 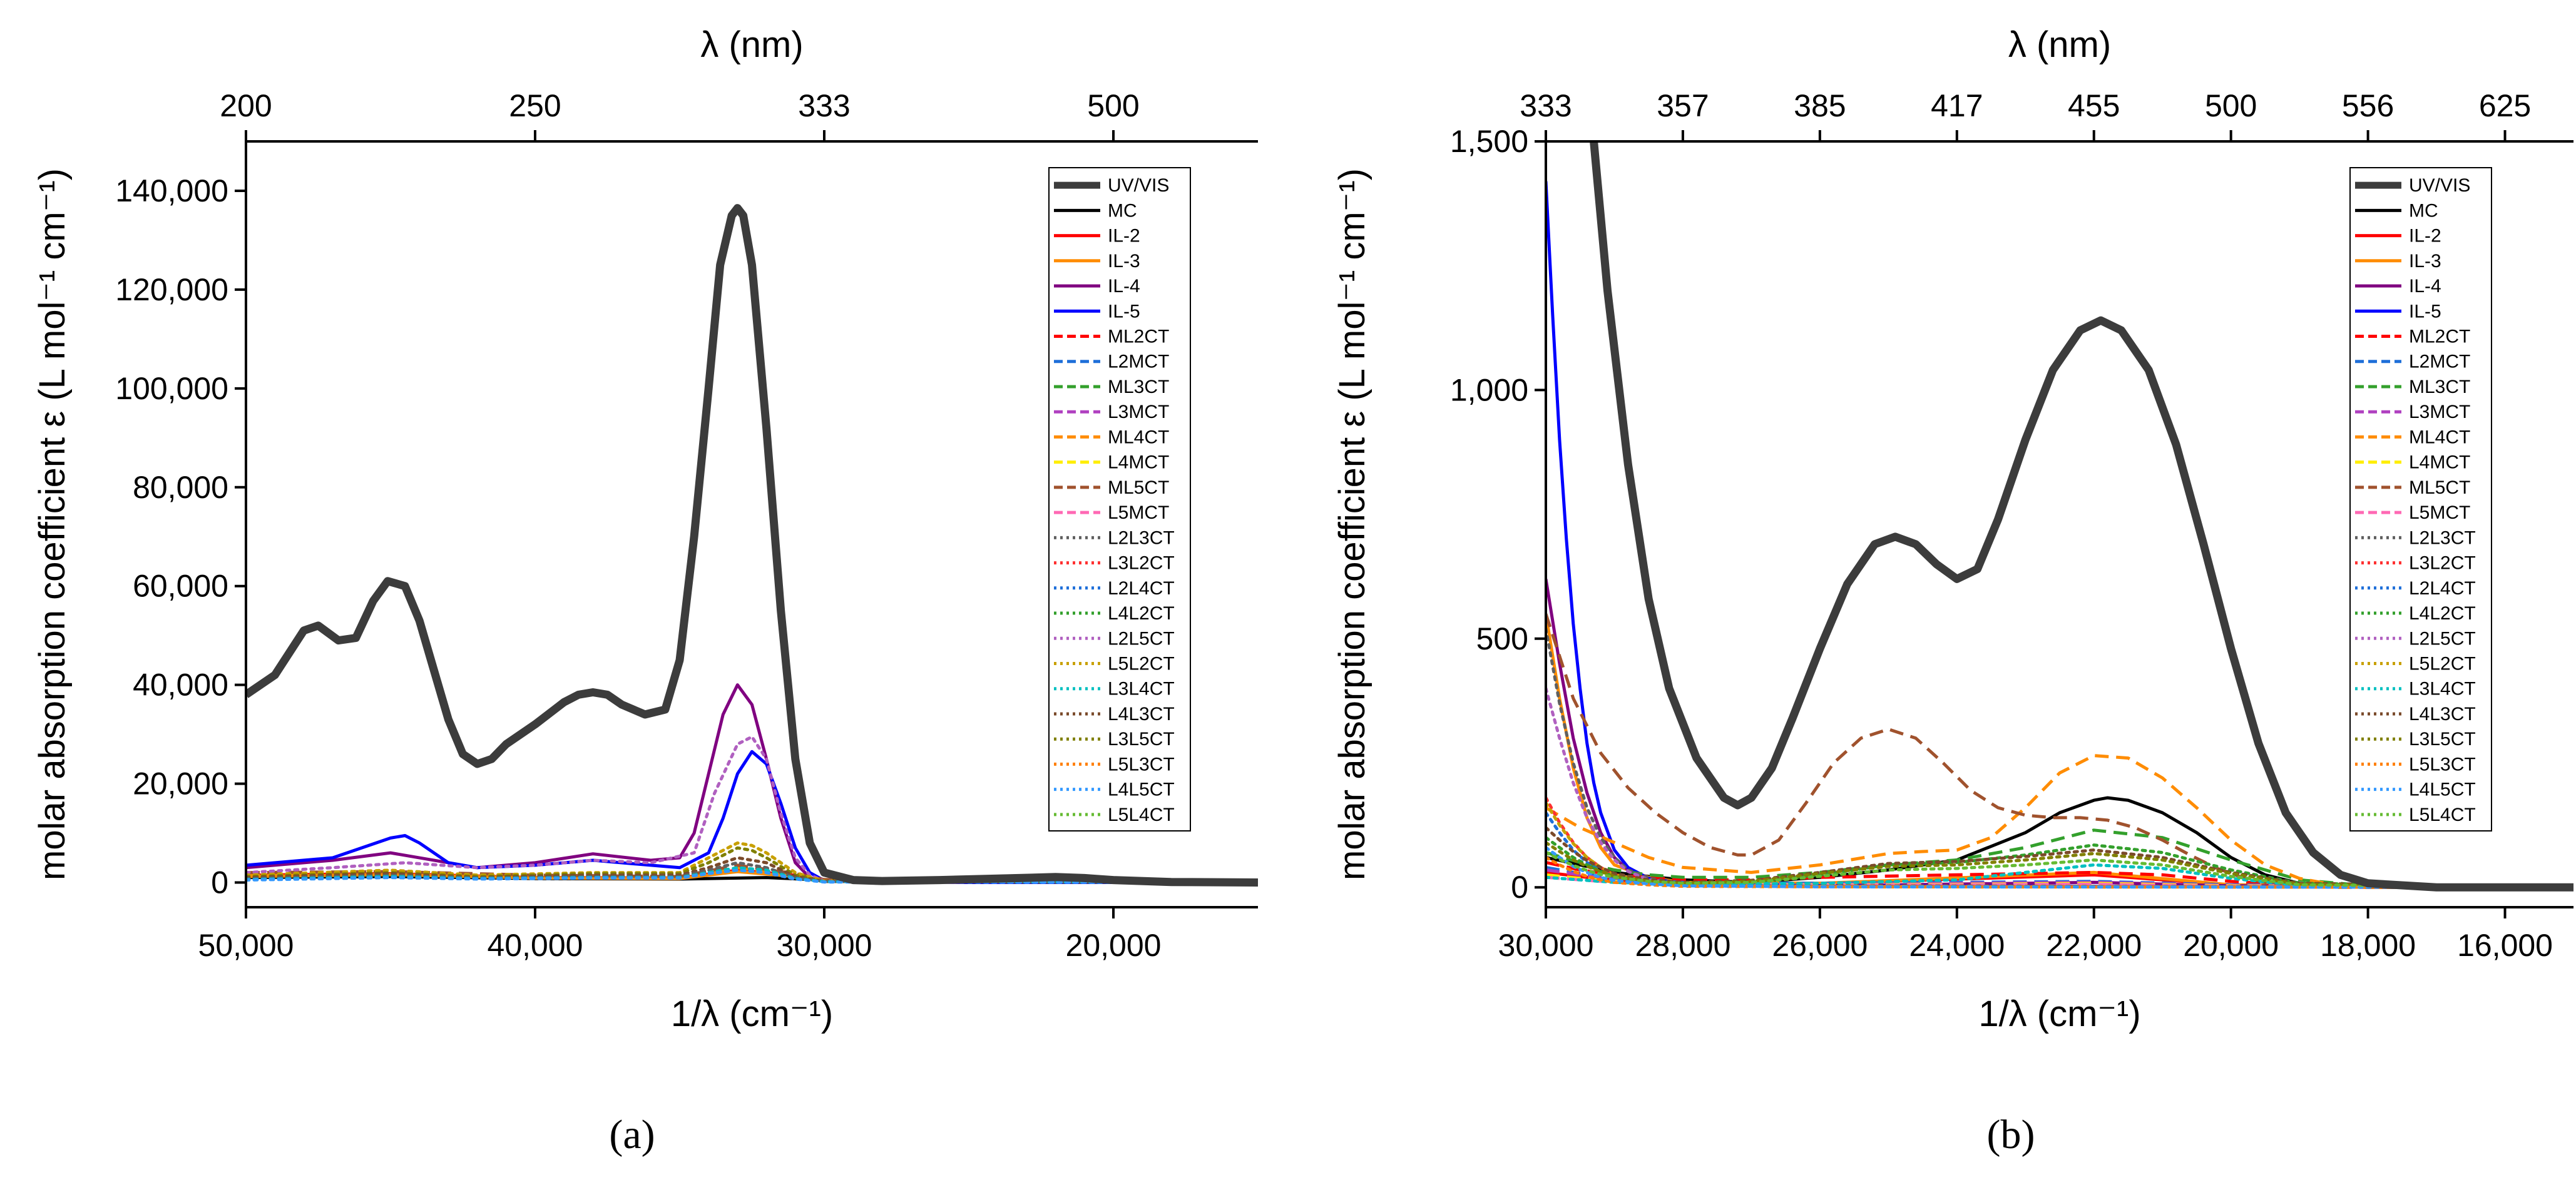 I want to click on series-ml3ct, so click(x=2059, y=858).